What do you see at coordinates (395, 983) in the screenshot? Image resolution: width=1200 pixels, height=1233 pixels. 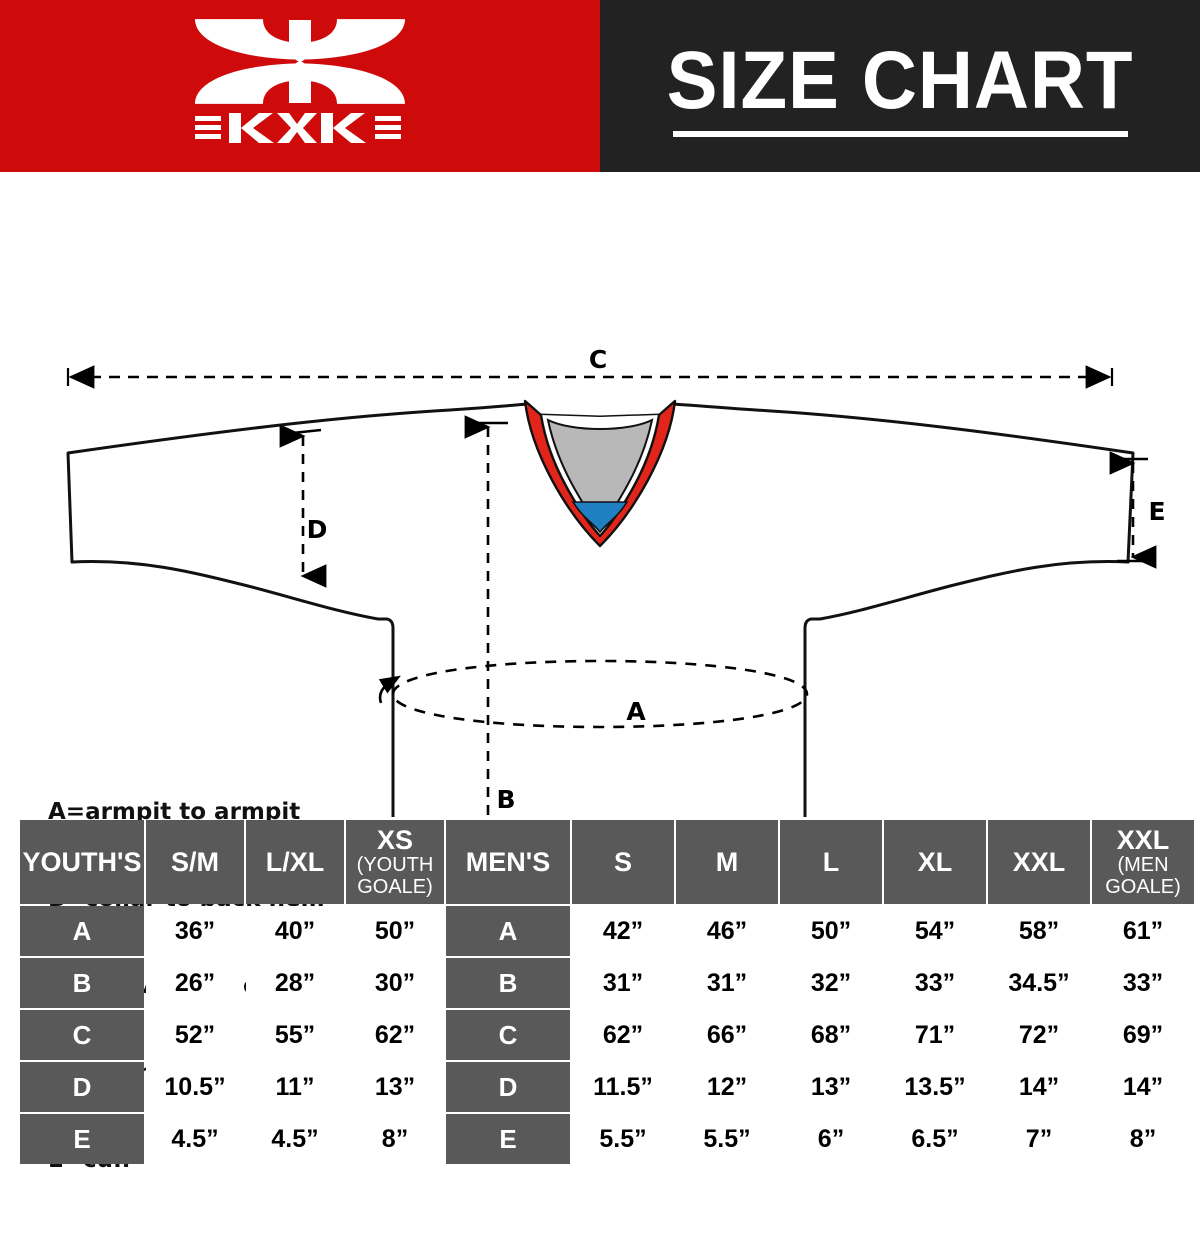 I see `cell-youth-b-xs: 30”` at bounding box center [395, 983].